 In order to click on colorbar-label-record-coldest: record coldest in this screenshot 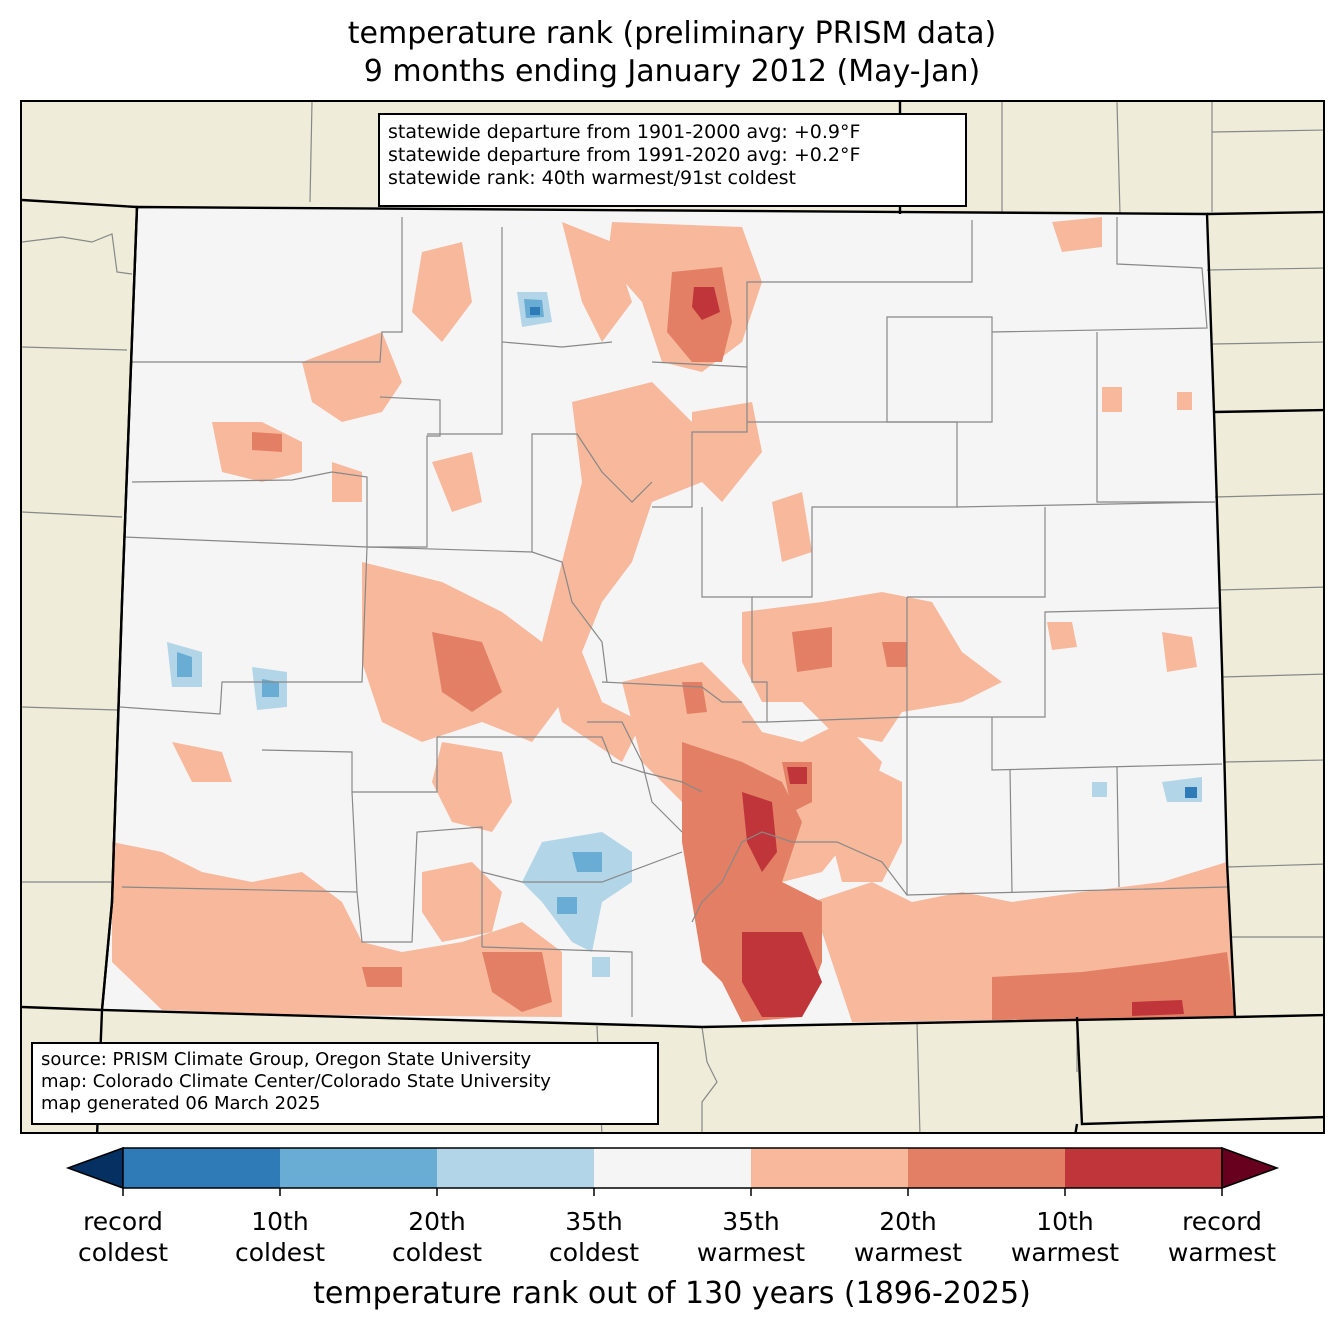, I will do `click(123, 1237)`.